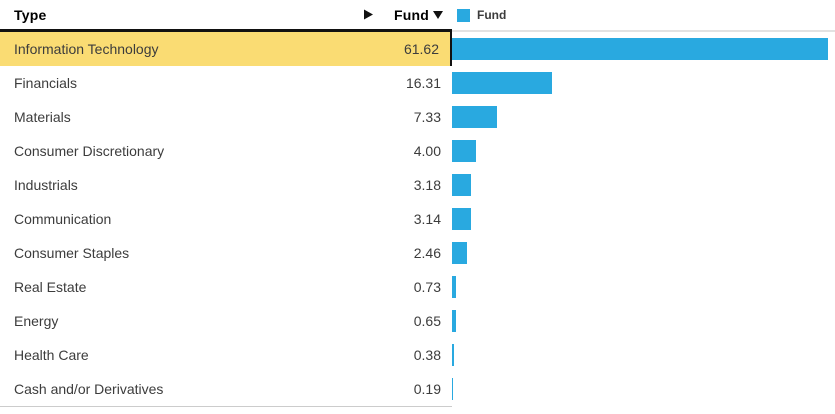 This screenshot has height=414, width=835. What do you see at coordinates (427, 219) in the screenshot?
I see `fund-value: 3.14` at bounding box center [427, 219].